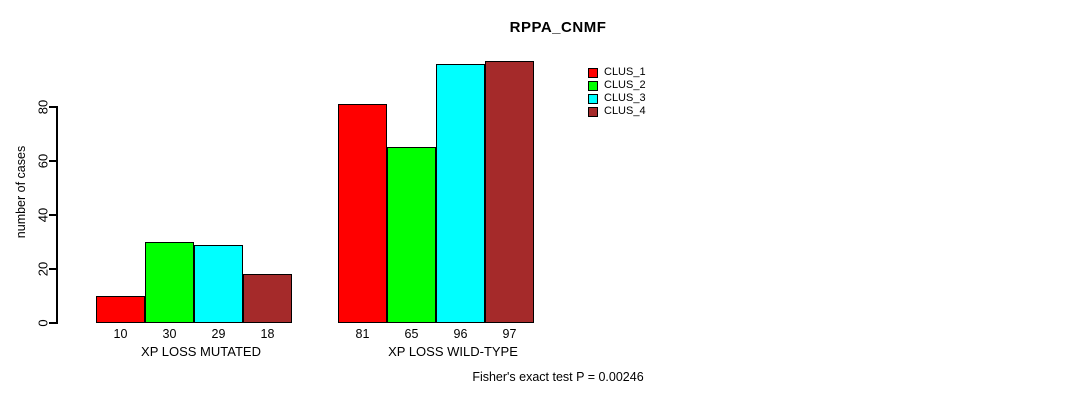  Describe the element at coordinates (120, 334) in the screenshot. I see `bar-value-label: 10` at that location.